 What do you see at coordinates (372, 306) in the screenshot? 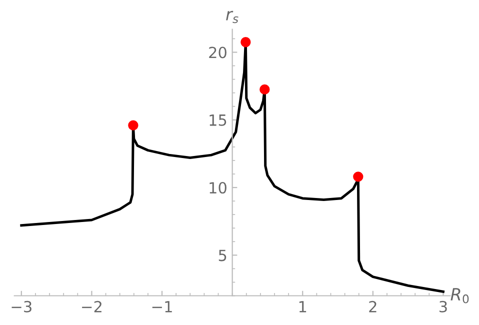
I see `x-tick-label: 2` at bounding box center [372, 306].